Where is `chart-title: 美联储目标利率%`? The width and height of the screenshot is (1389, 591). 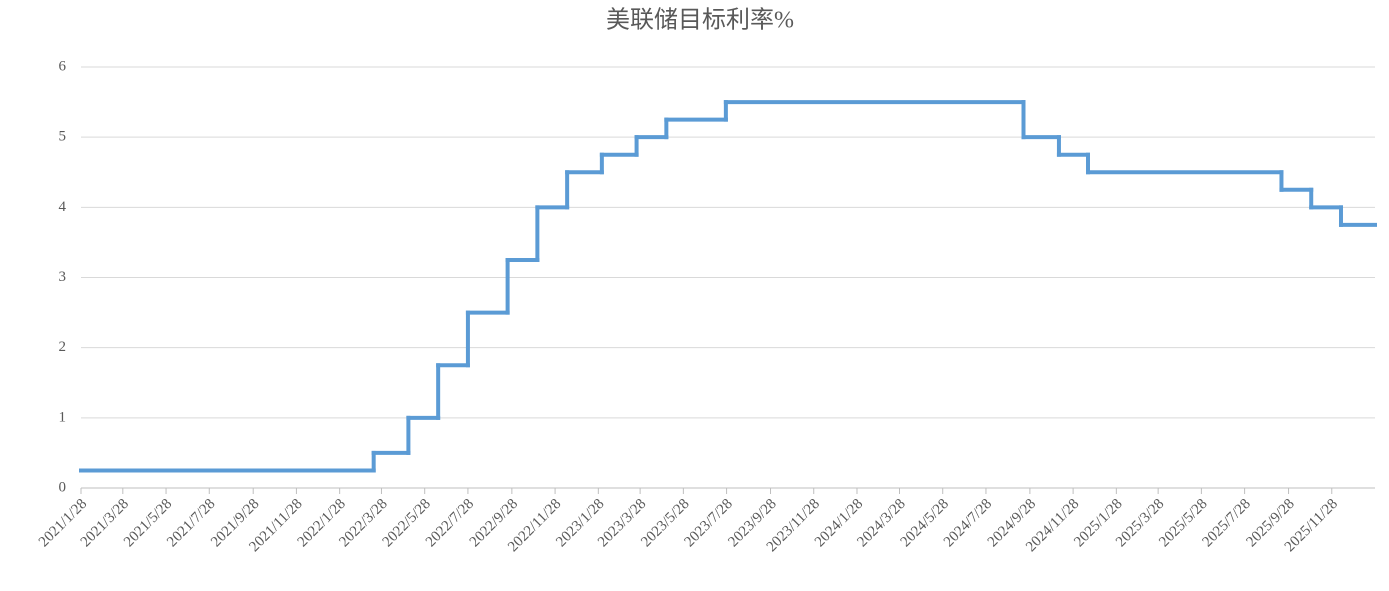 chart-title: 美联储目标利率% is located at coordinates (700, 20).